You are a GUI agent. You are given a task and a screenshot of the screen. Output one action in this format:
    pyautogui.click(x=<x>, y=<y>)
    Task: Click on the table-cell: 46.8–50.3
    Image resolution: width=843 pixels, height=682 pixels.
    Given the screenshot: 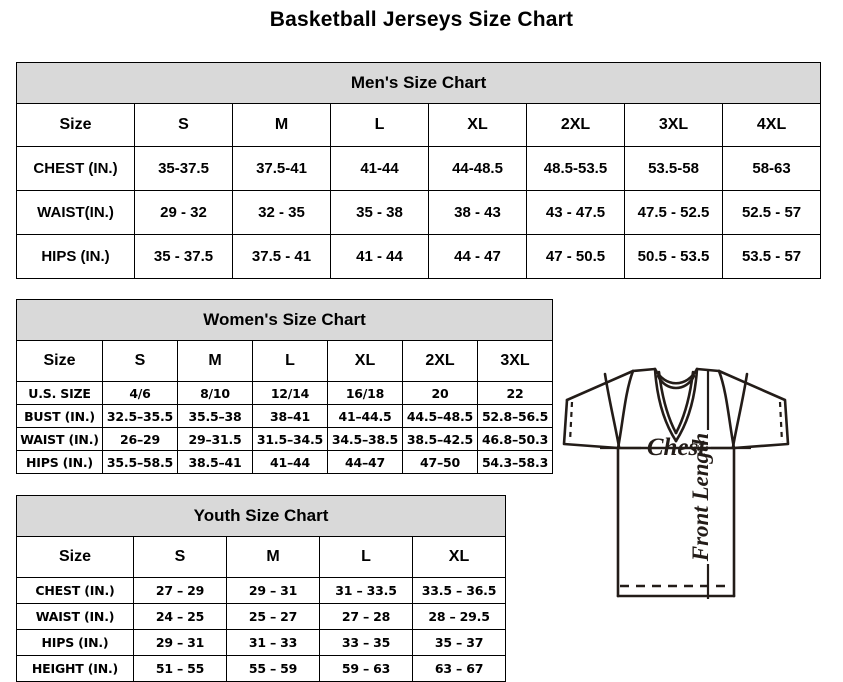 What is the action you would take?
    pyautogui.click(x=515, y=439)
    